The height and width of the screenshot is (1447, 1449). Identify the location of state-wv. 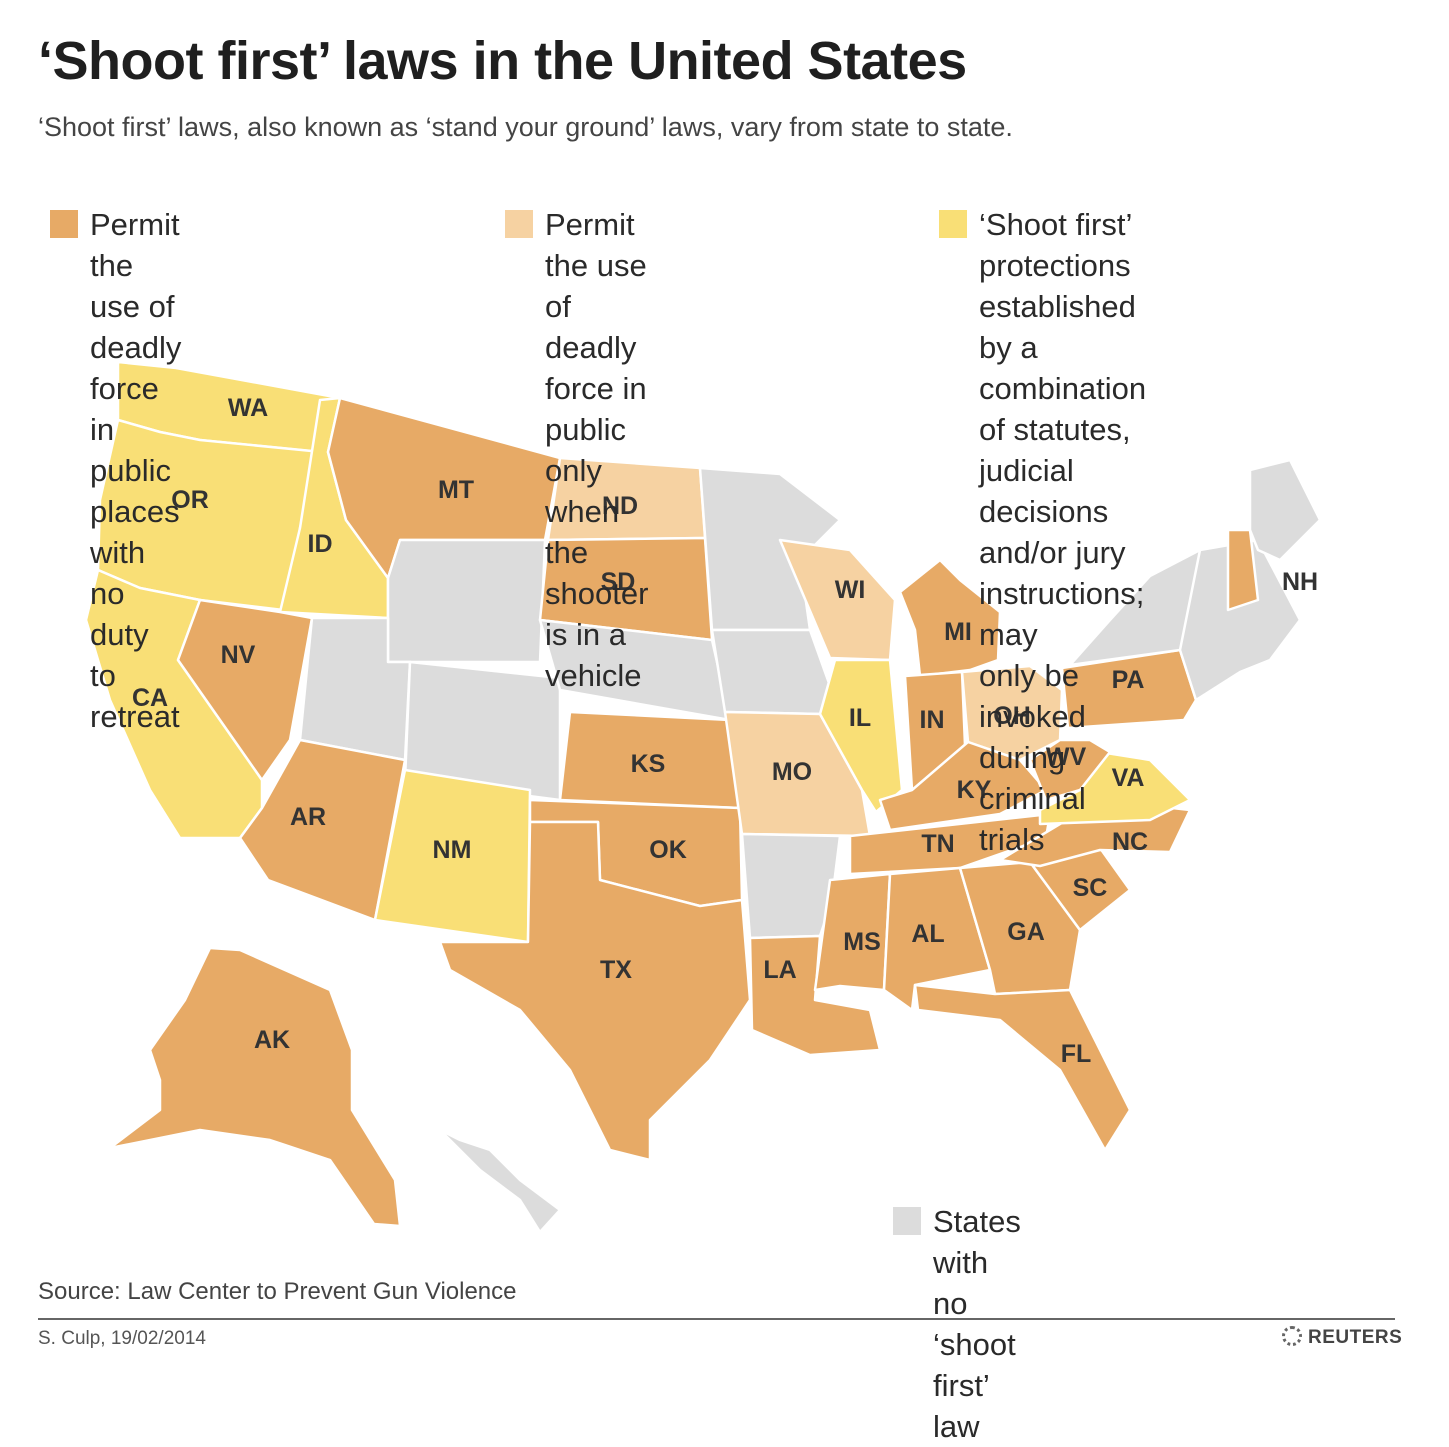
(1070, 770).